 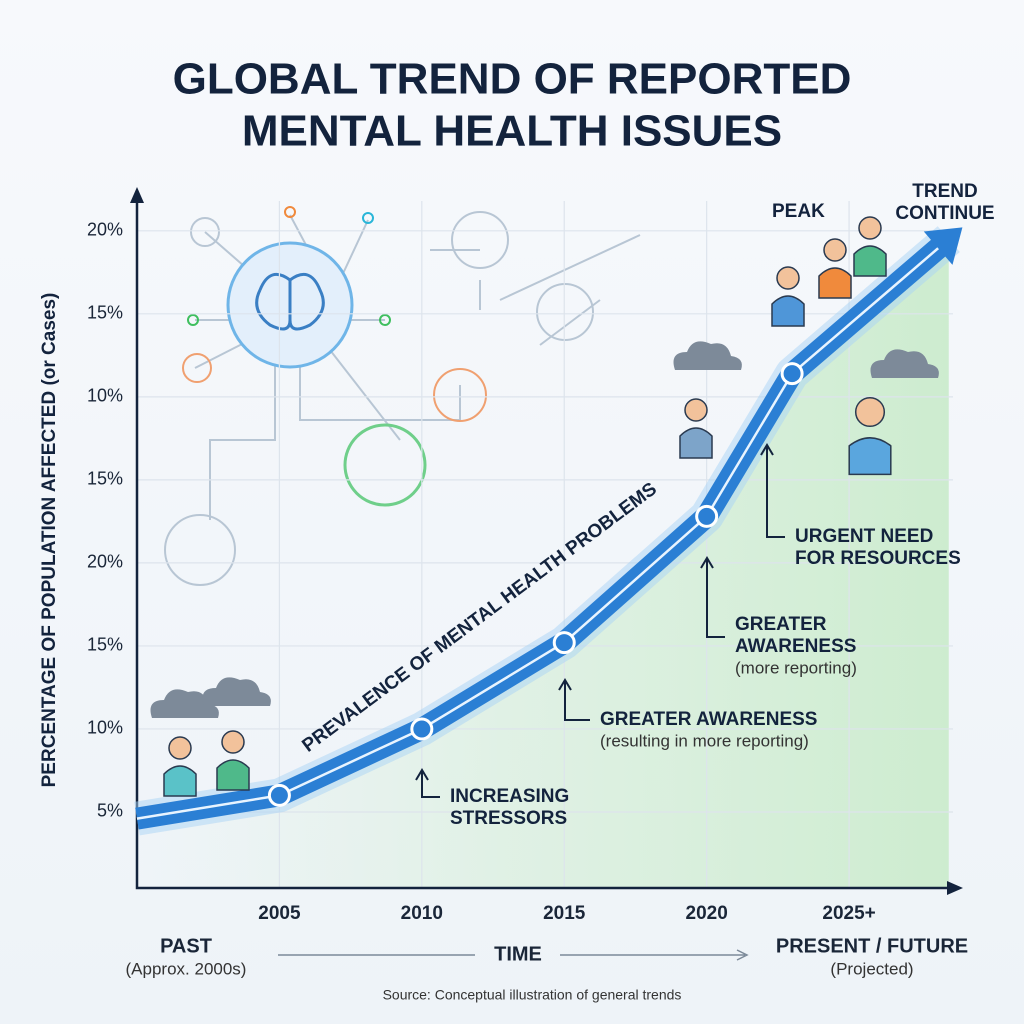 I want to click on x-tick-label: 2010, so click(x=422, y=913).